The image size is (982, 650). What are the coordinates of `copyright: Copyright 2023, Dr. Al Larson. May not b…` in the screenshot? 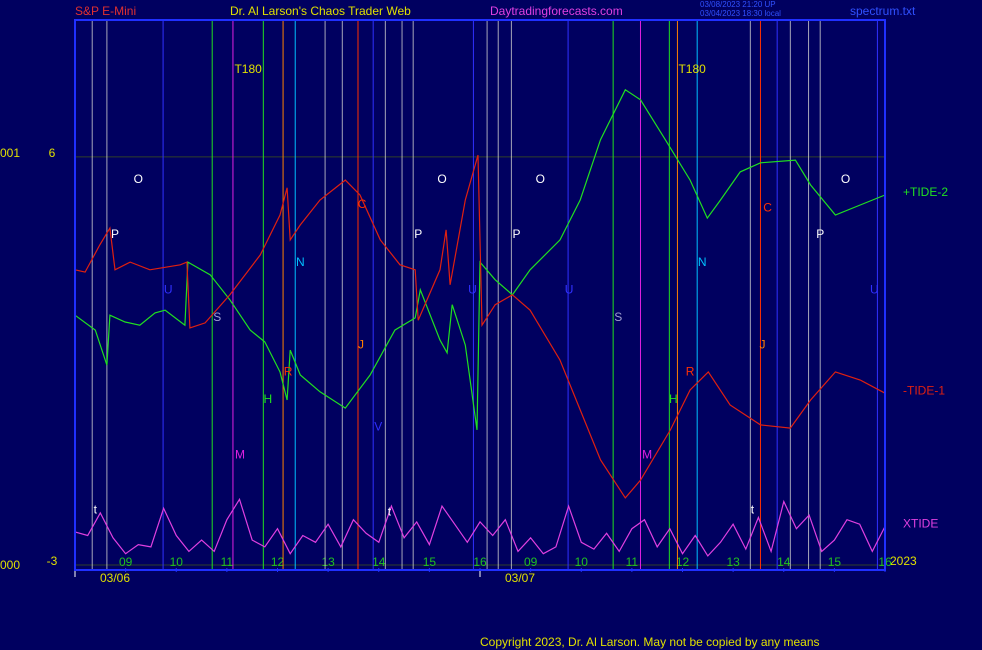 It's located at (650, 642).